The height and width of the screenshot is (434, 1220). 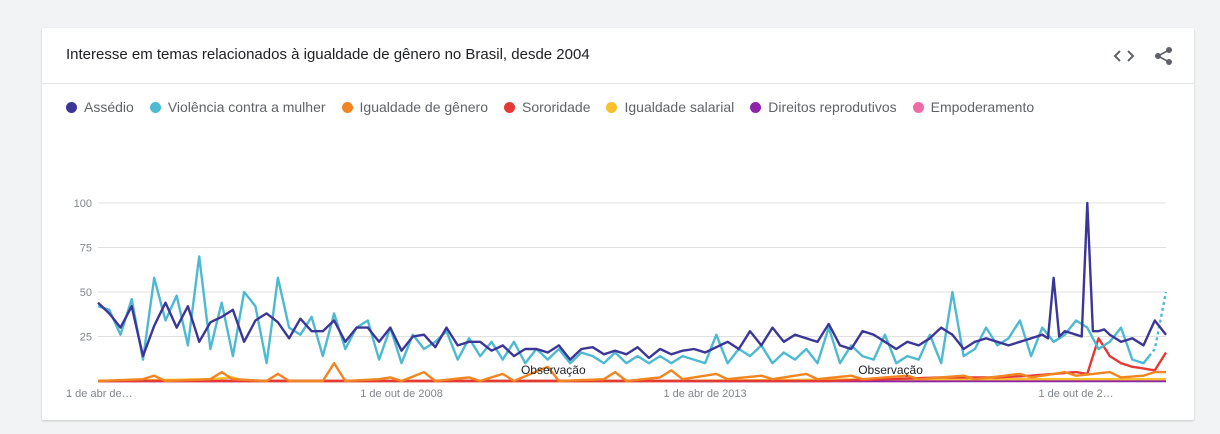 I want to click on embed-button, so click(x=1124, y=56).